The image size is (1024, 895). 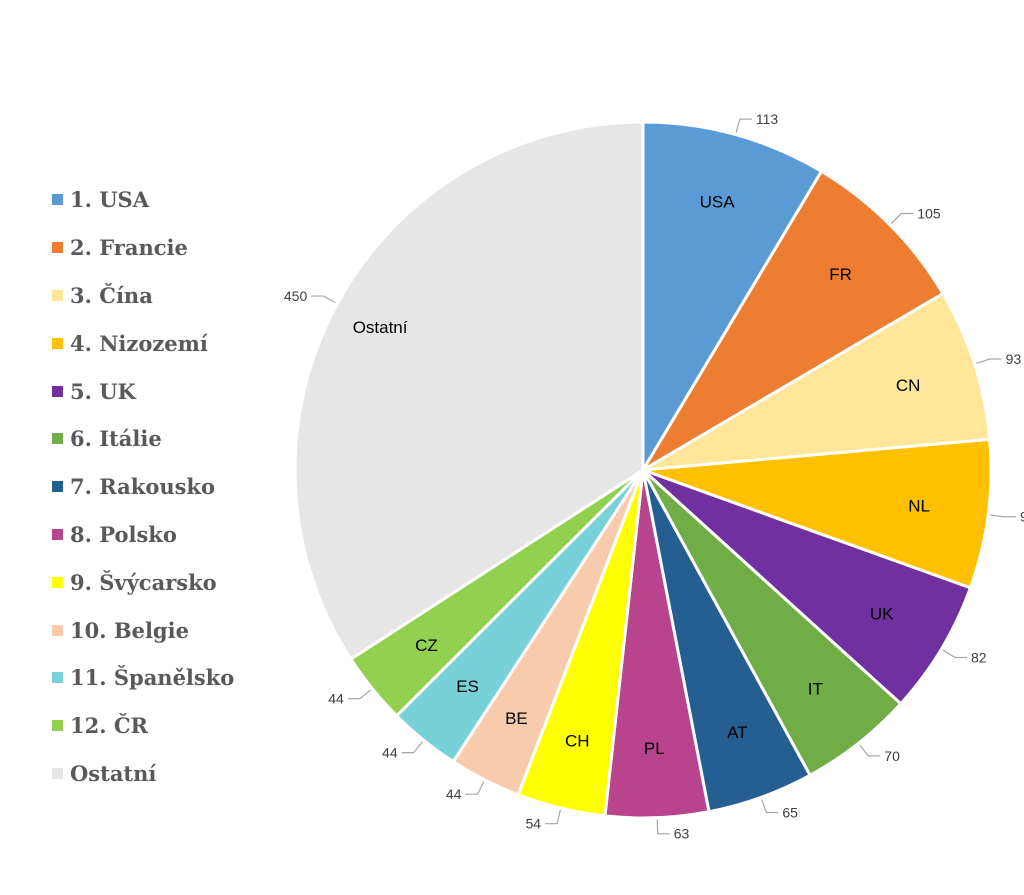 I want to click on legend-item: Ostatní, so click(x=143, y=774).